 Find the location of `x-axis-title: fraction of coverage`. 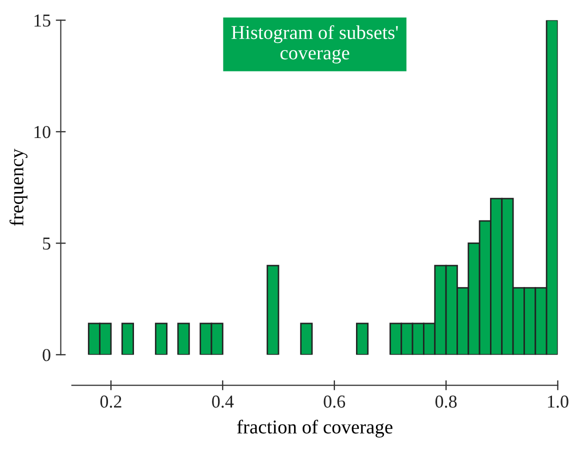

x-axis-title: fraction of coverage is located at coordinates (314, 429).